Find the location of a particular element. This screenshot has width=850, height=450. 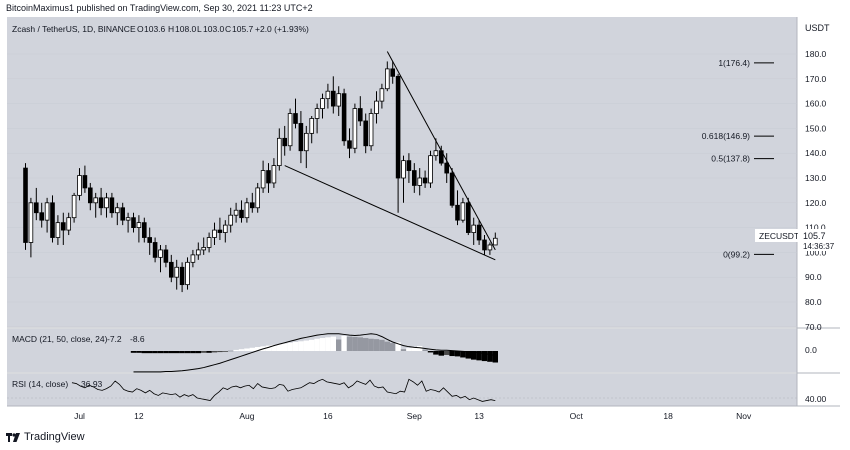

rsi-pane-background is located at coordinates (402, 390).